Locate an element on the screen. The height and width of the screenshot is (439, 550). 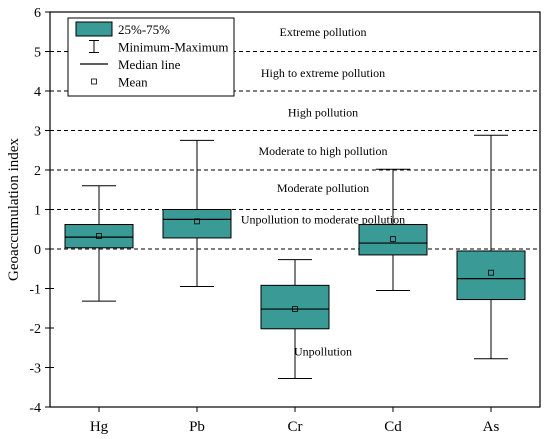
x-tick-label: As is located at coordinates (491, 427).